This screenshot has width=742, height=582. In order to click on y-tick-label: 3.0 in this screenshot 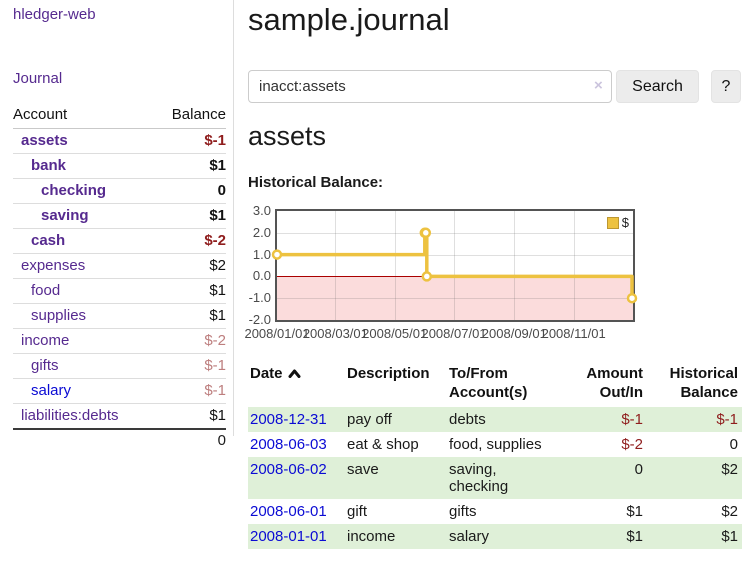, I will do `click(261, 210)`.